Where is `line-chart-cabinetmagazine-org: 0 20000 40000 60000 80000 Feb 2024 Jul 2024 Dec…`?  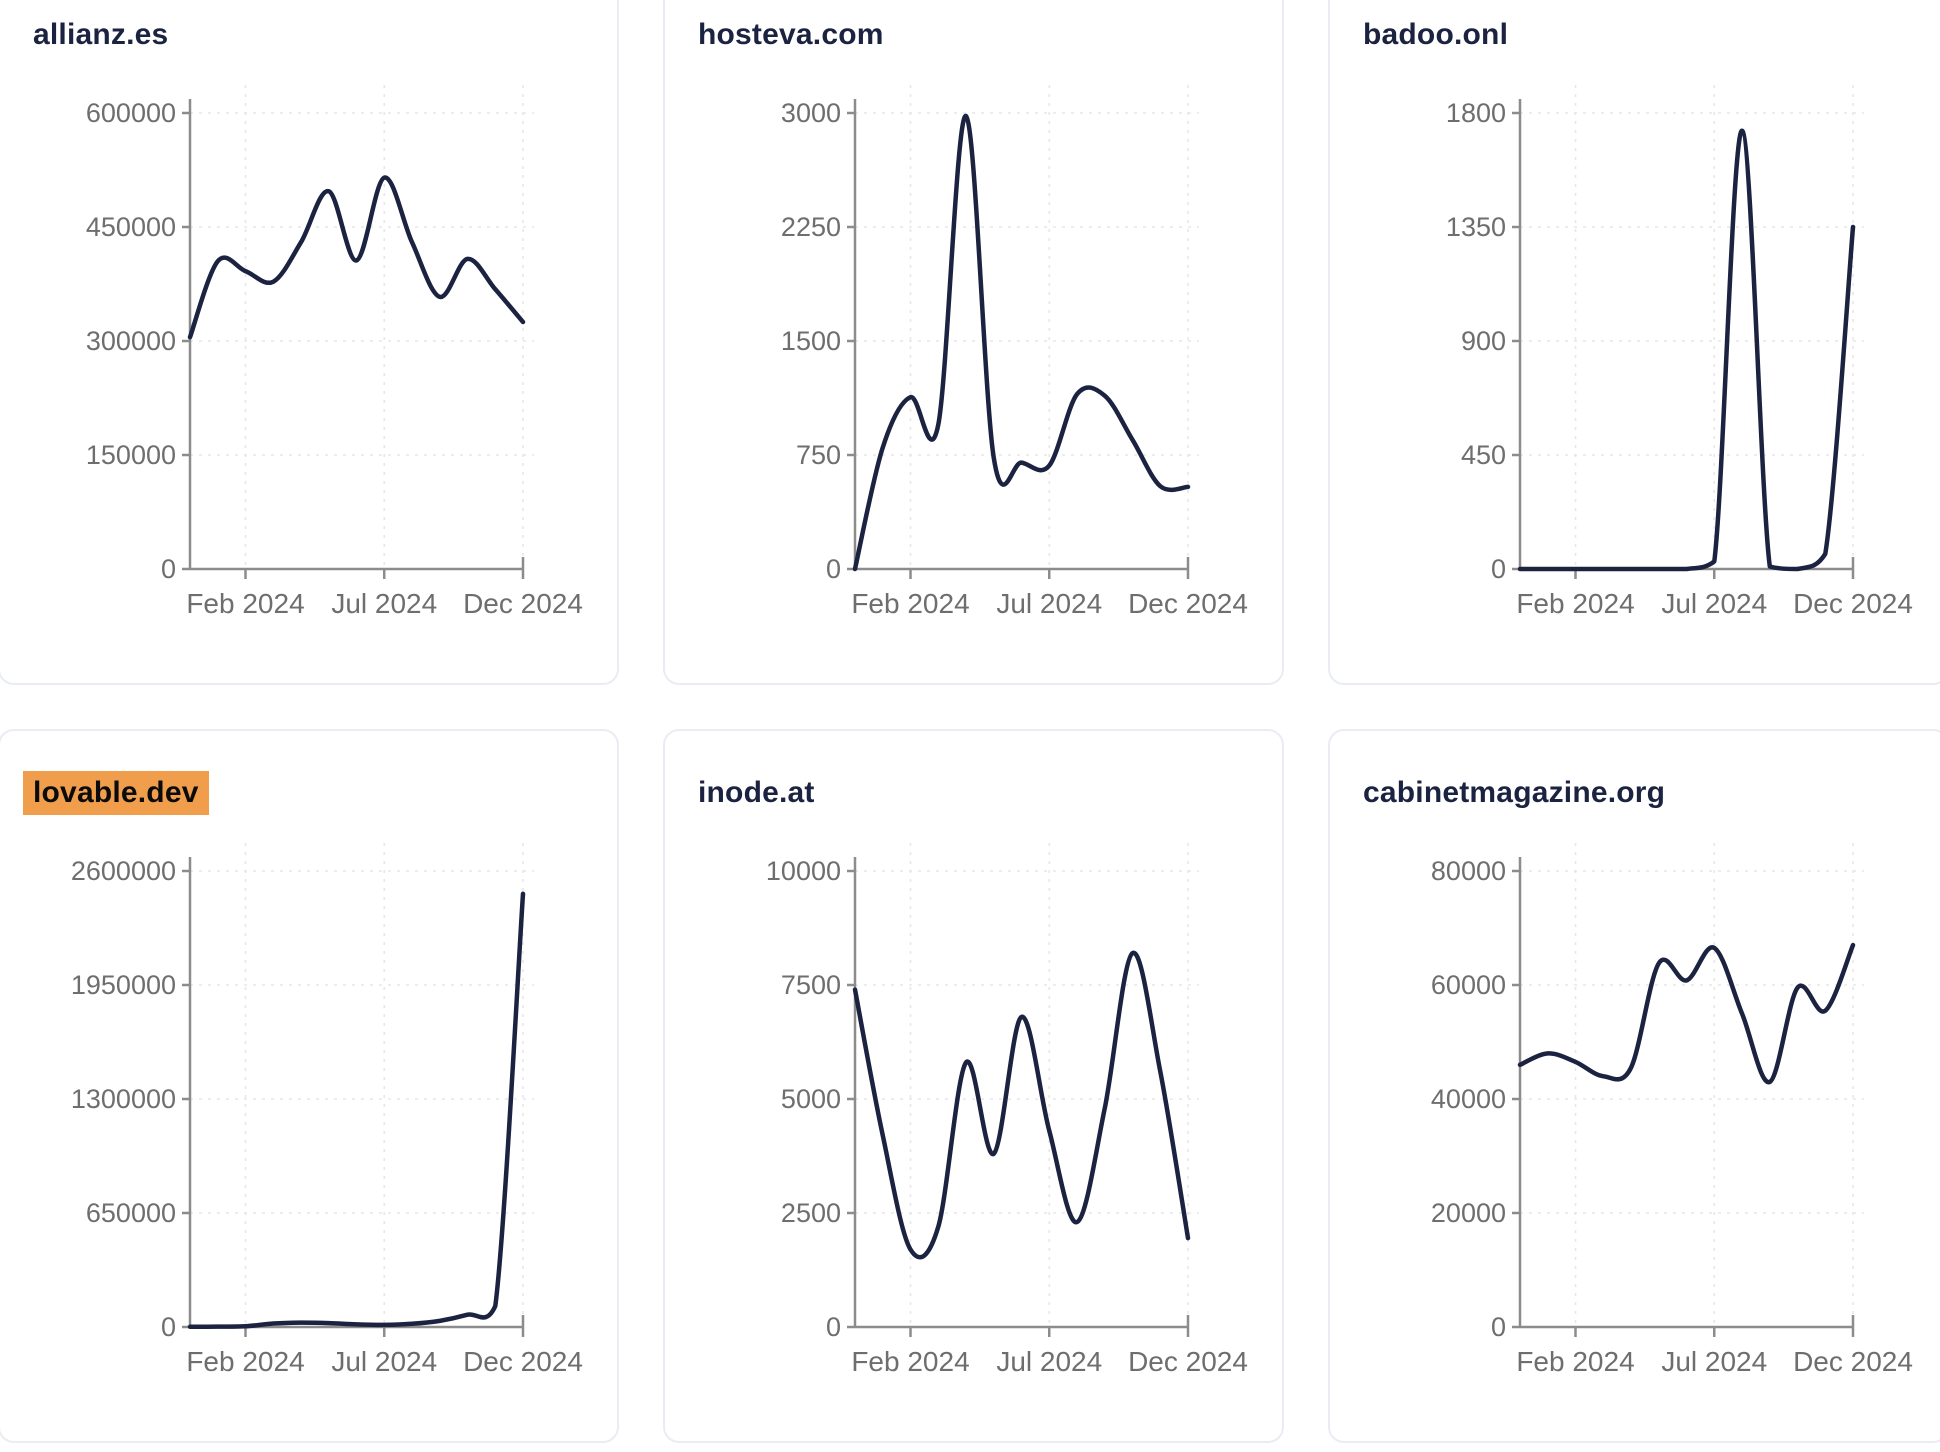 line-chart-cabinetmagazine-org: 0 20000 40000 60000 80000 Feb 2024 Jul 2024 Dec… is located at coordinates (1672, 1110).